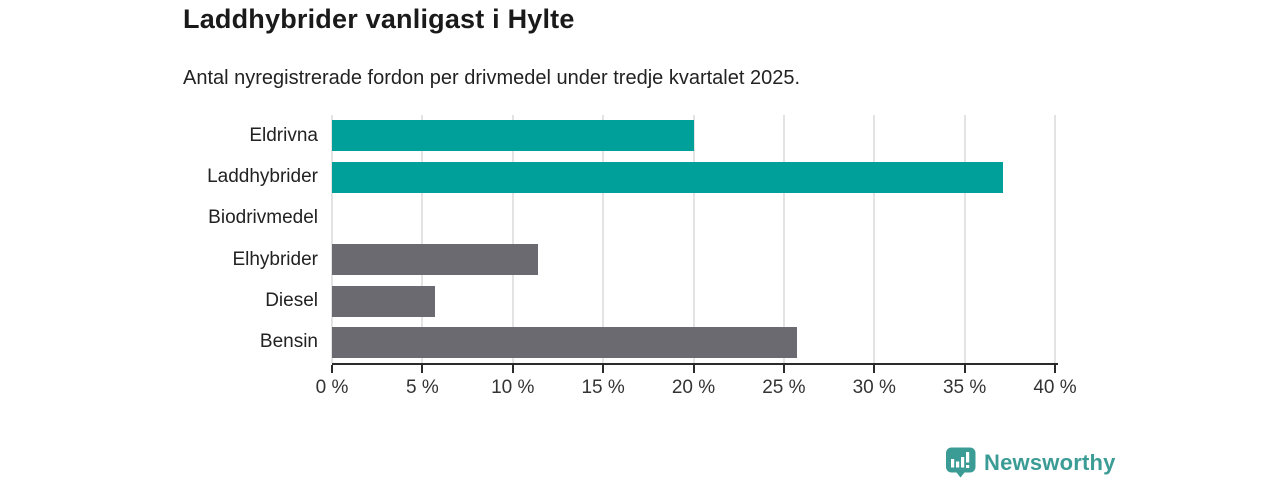 The height and width of the screenshot is (480, 1280). I want to click on x-tick-label: 20 %, so click(693, 387).